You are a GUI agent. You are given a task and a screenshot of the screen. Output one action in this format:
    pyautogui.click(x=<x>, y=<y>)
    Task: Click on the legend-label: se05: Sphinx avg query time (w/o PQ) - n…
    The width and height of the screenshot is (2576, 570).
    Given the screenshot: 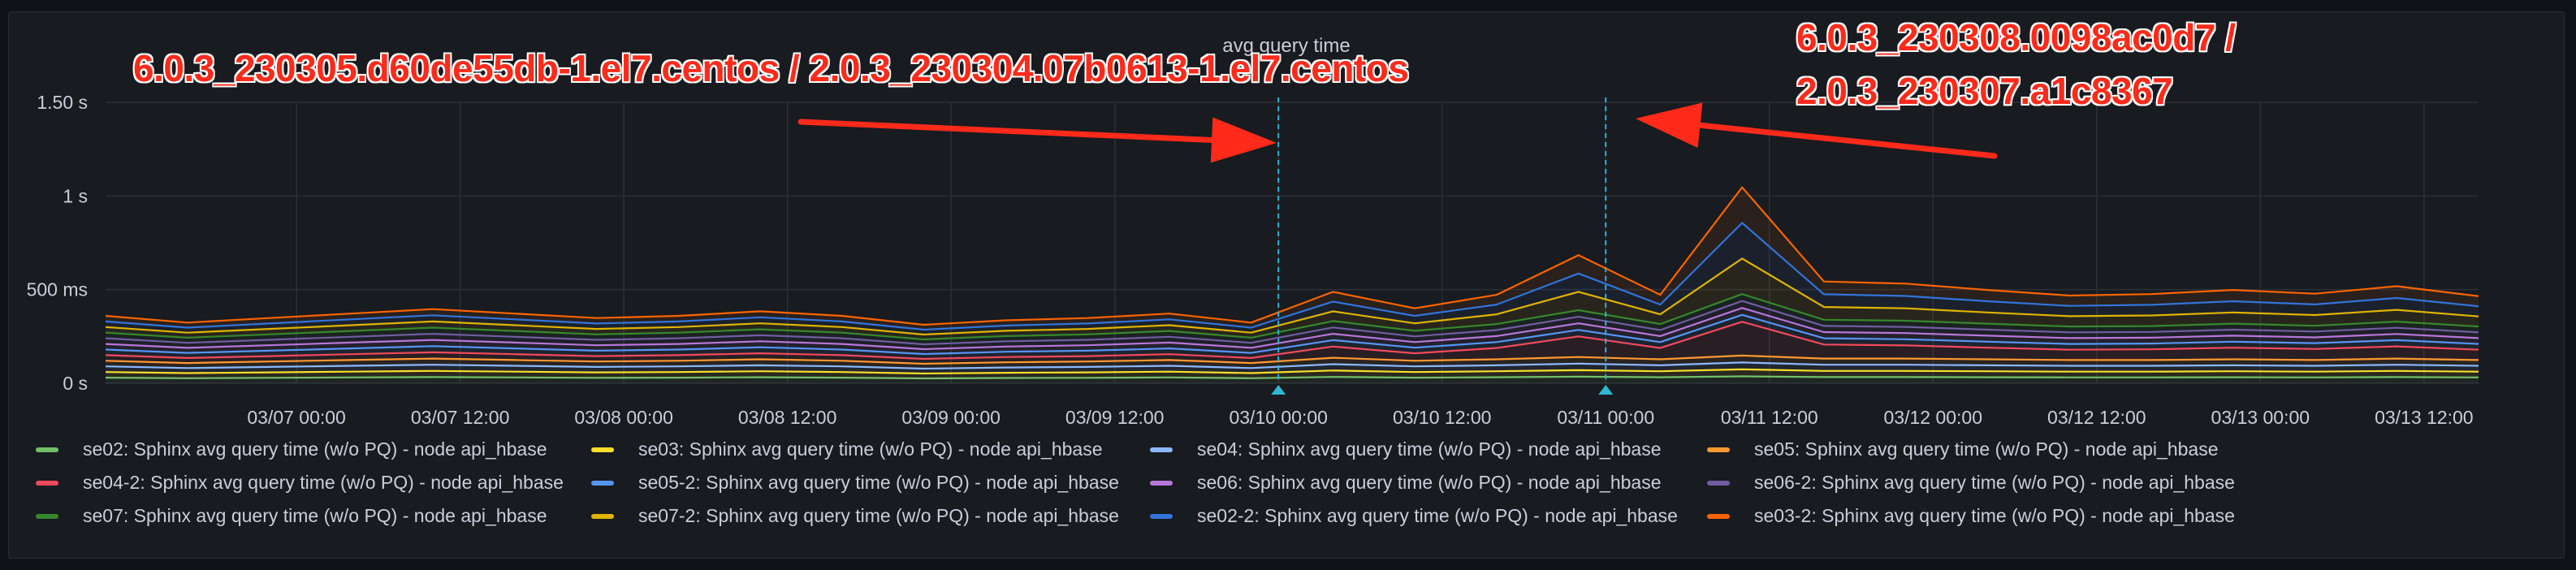 What is the action you would take?
    pyautogui.click(x=1986, y=449)
    